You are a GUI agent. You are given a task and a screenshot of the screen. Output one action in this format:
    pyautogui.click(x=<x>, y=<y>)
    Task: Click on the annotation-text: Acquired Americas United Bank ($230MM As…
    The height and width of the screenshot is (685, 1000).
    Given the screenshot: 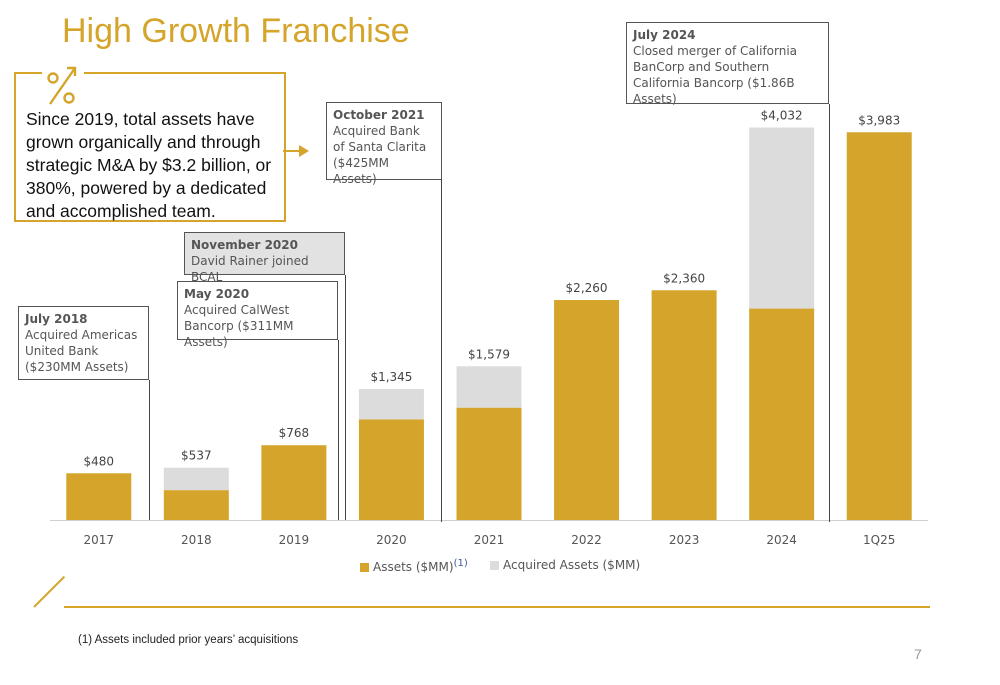 What is the action you would take?
    pyautogui.click(x=81, y=351)
    